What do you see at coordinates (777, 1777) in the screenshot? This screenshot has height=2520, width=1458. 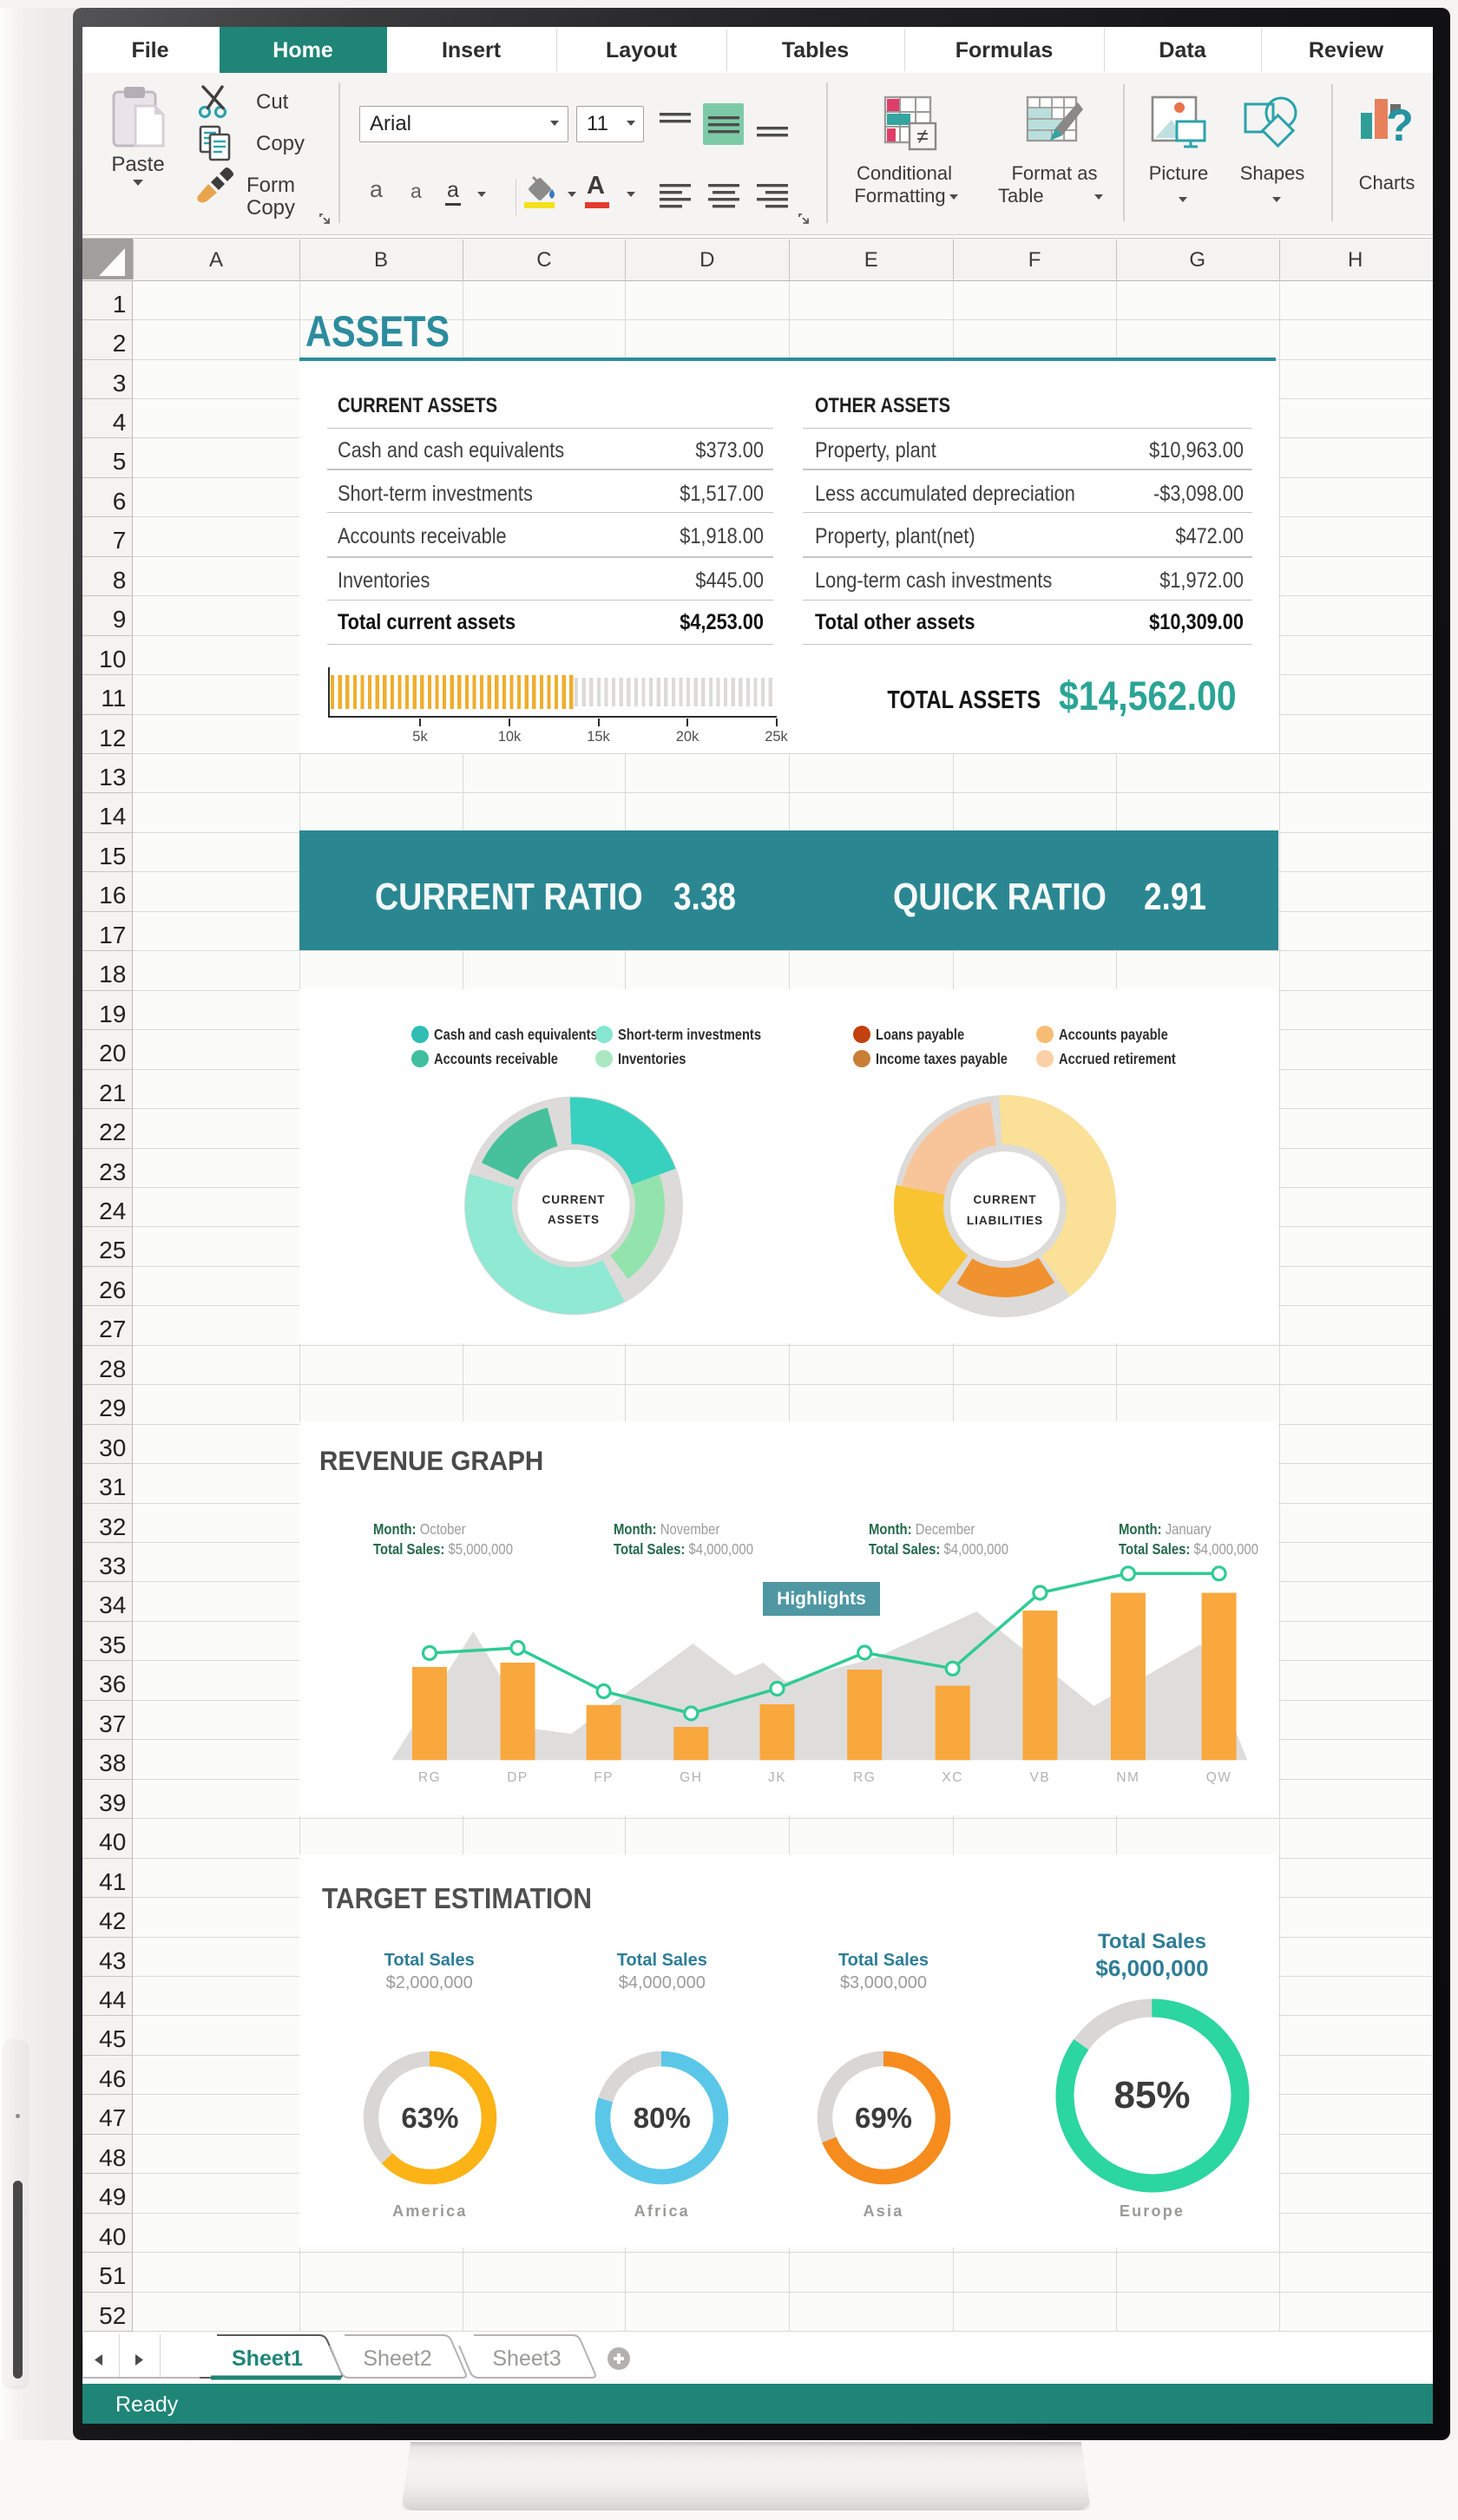 I see `svg-text: JK` at bounding box center [777, 1777].